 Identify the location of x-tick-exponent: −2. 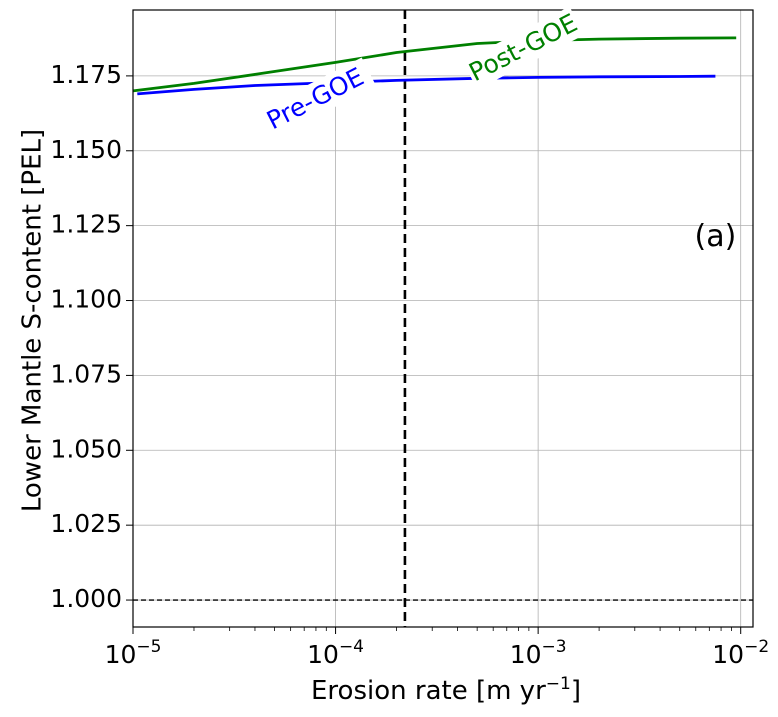
(756, 647).